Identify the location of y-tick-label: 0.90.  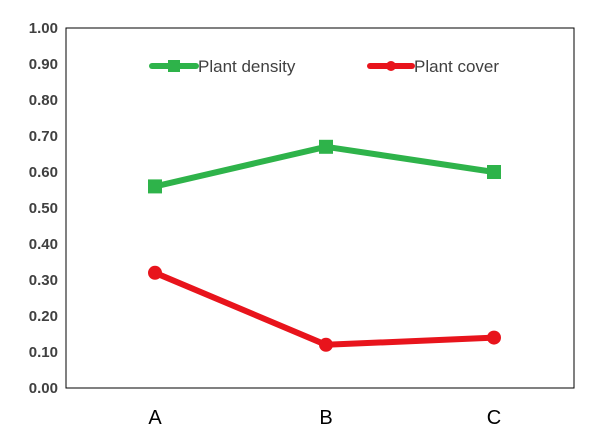
(43, 64).